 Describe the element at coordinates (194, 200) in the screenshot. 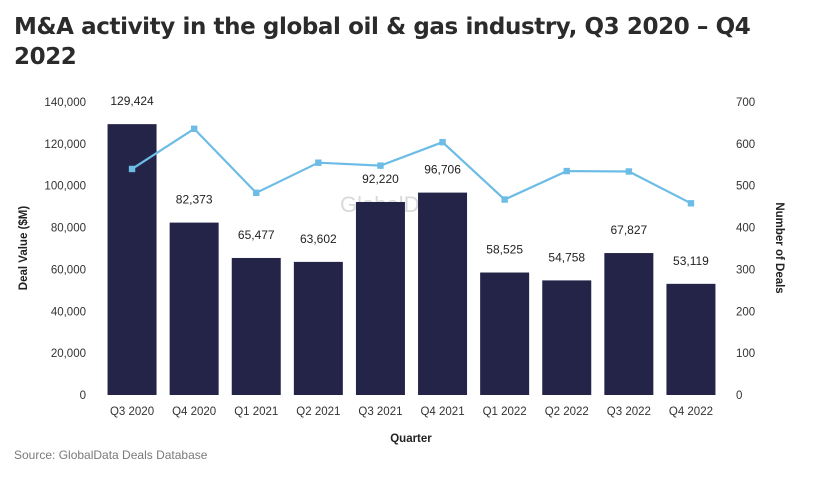

I see `data-label: 82,373` at that location.